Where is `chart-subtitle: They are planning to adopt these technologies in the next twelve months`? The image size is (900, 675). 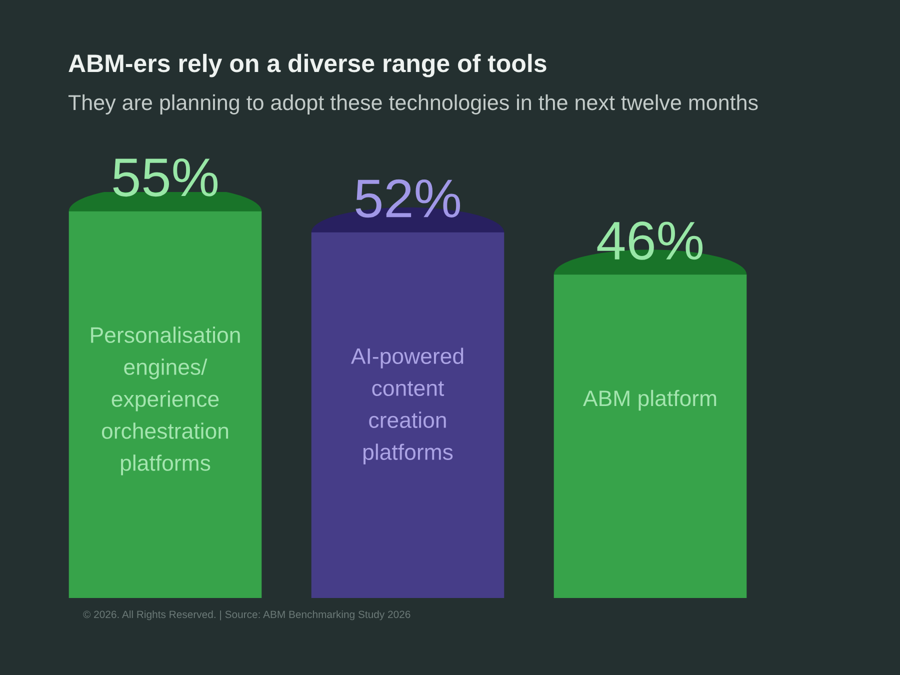
chart-subtitle: They are planning to adopt these technologies in the next twelve months is located at coordinates (413, 104).